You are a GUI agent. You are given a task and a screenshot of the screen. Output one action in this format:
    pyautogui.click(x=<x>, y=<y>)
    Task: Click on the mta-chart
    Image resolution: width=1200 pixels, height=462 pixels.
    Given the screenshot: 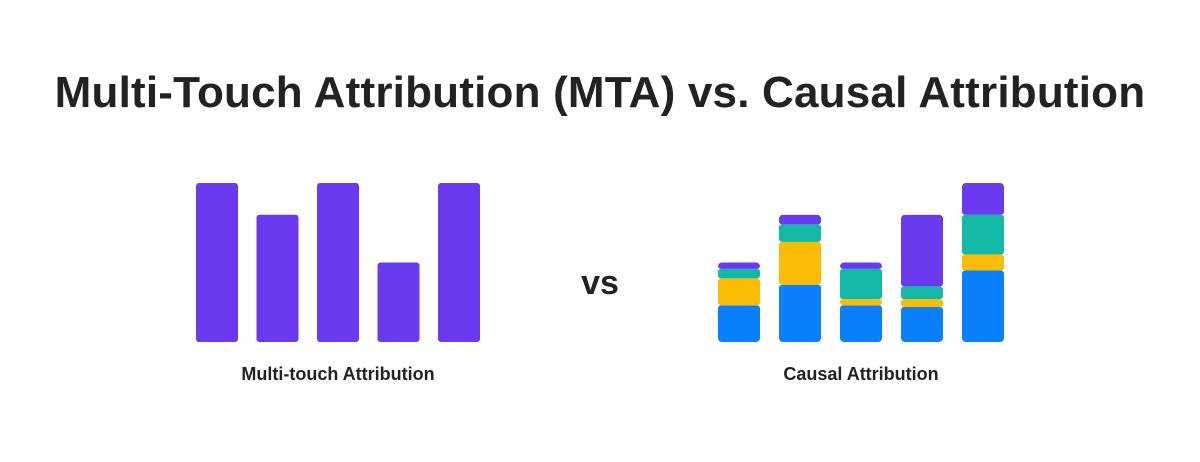 What is the action you would take?
    pyautogui.click(x=338, y=262)
    